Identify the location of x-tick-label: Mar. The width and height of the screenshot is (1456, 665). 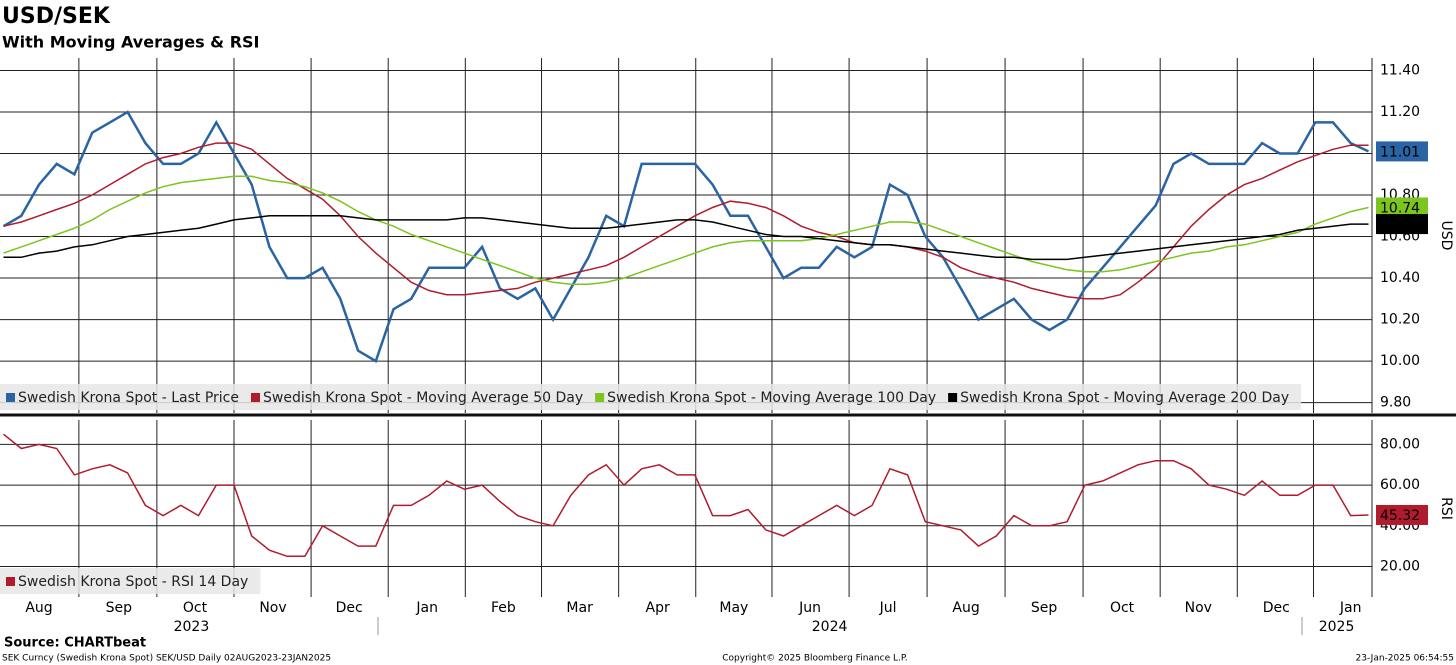
(579, 608).